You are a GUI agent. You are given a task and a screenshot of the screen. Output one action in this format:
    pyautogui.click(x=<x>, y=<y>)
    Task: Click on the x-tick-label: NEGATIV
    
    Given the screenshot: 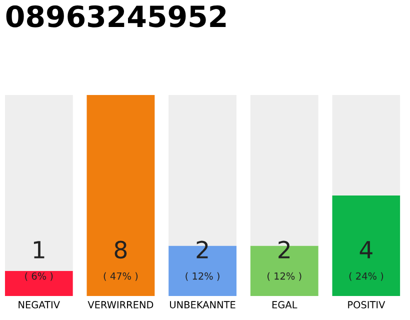 What is the action you would take?
    pyautogui.click(x=39, y=304)
    